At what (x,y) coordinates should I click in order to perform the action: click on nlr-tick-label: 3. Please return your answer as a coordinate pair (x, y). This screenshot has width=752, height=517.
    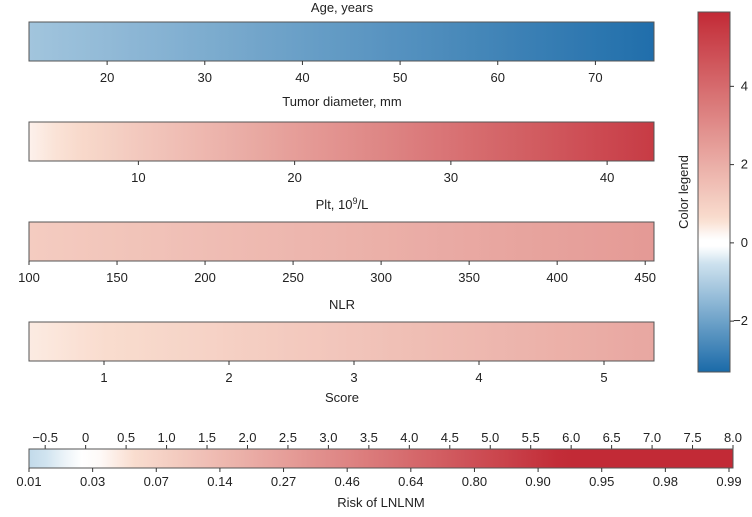
    Looking at the image, I should click on (353, 377).